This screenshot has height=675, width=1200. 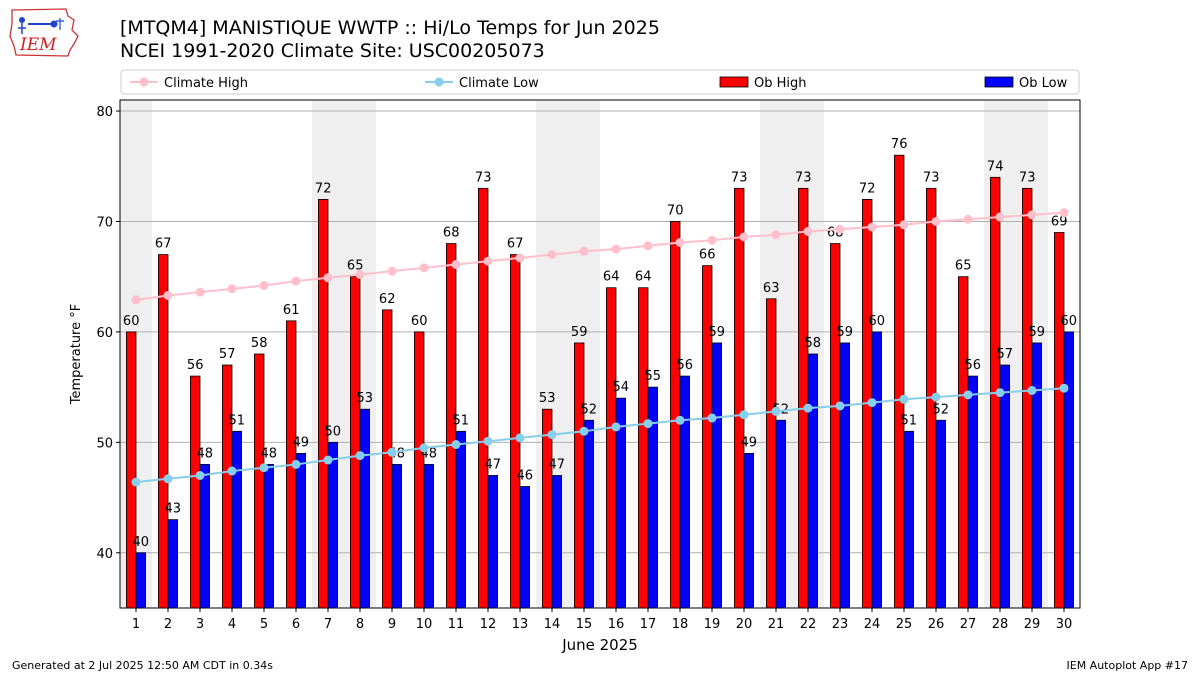 What do you see at coordinates (296, 624) in the screenshot?
I see `x-tick-label: 6` at bounding box center [296, 624].